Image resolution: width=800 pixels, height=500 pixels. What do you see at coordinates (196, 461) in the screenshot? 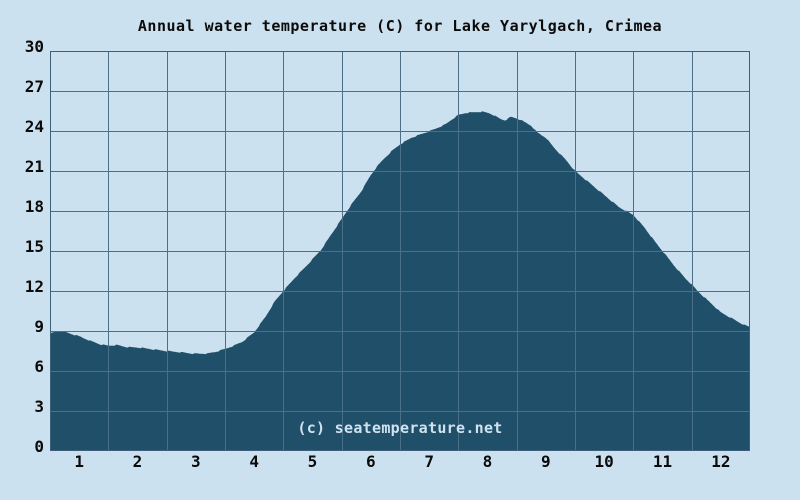
I see `x-tick-label: 3` at bounding box center [196, 461].